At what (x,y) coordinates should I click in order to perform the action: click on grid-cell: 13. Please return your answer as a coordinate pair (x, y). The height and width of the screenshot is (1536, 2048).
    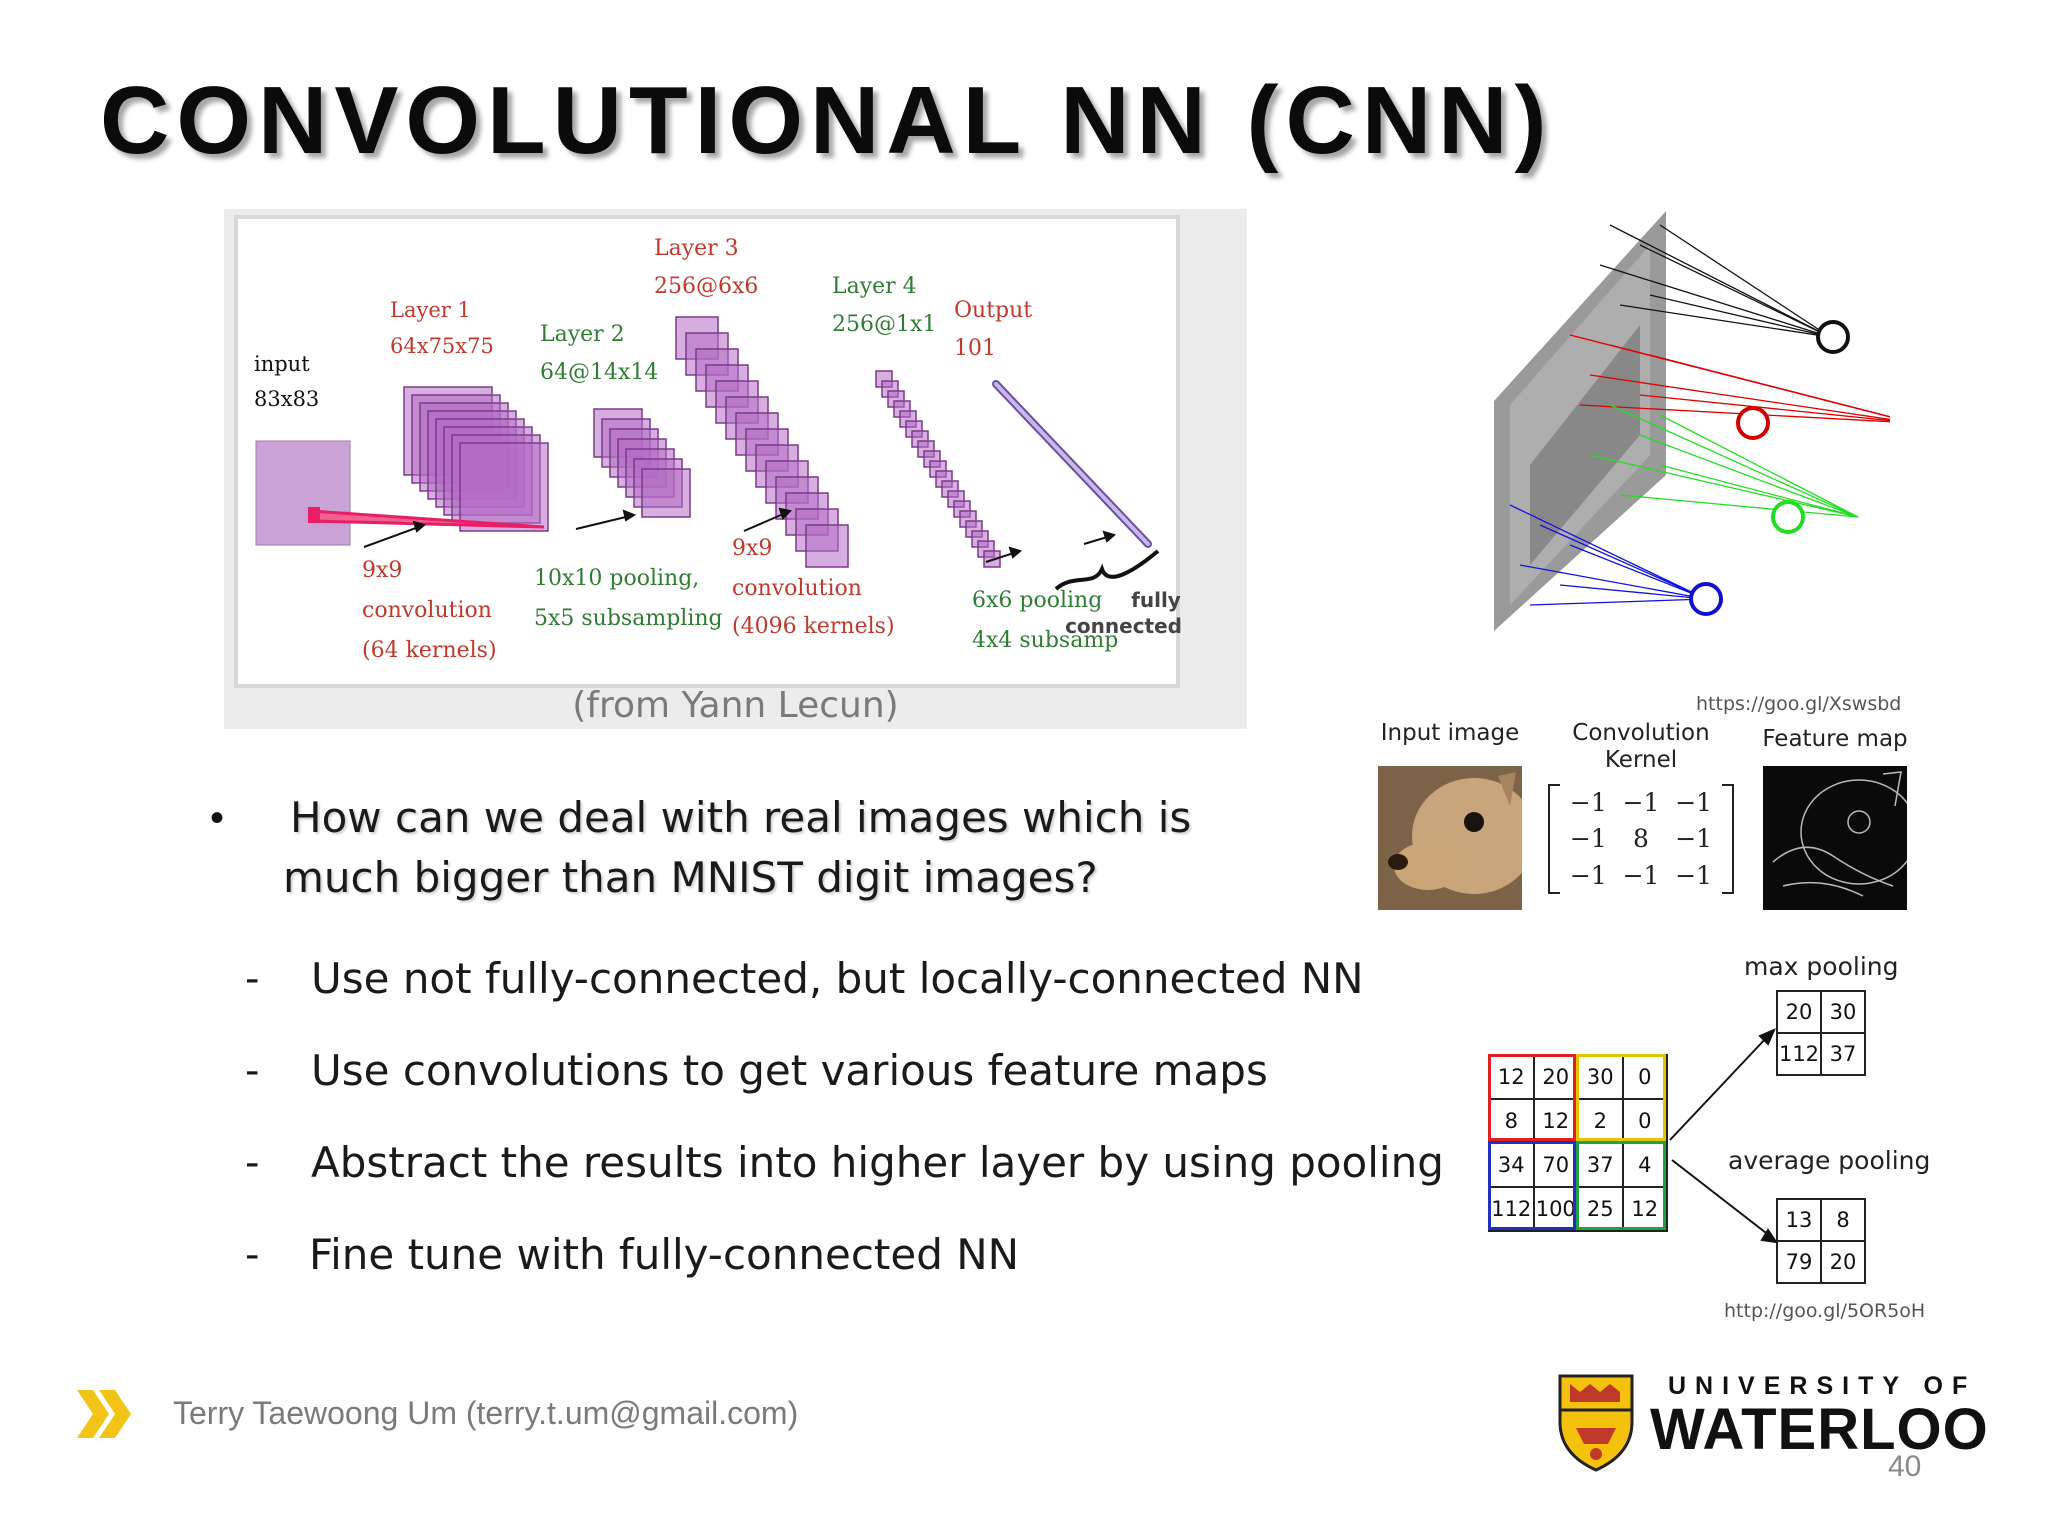
    Looking at the image, I should click on (1799, 1220).